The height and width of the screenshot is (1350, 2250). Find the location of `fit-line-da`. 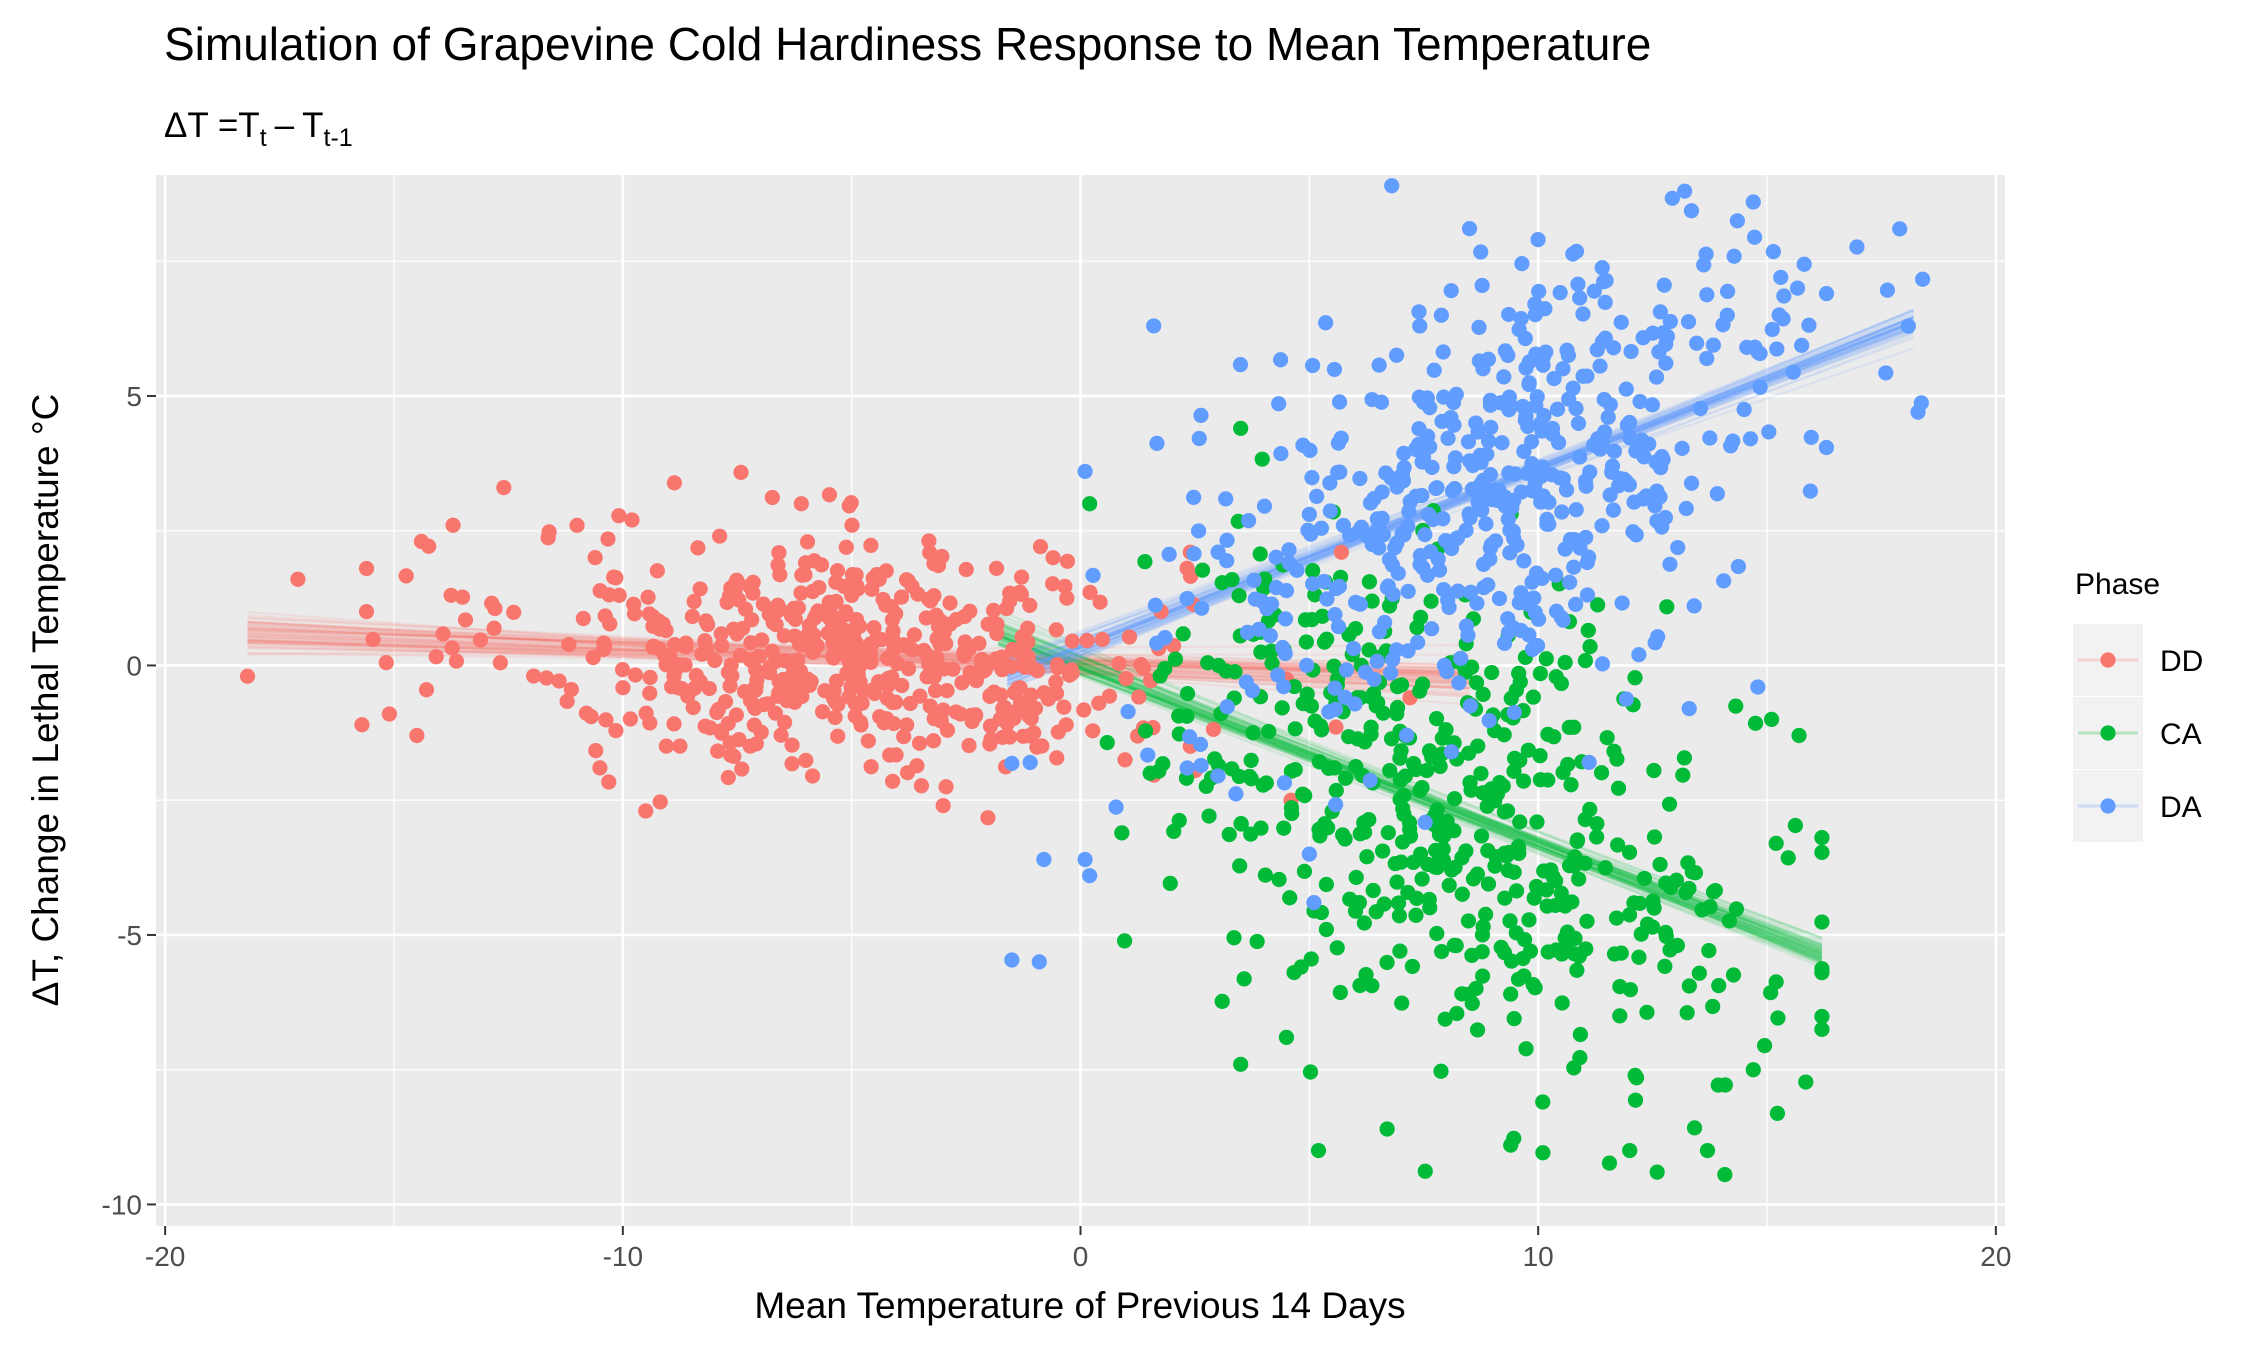

fit-line-da is located at coordinates (1460, 499).